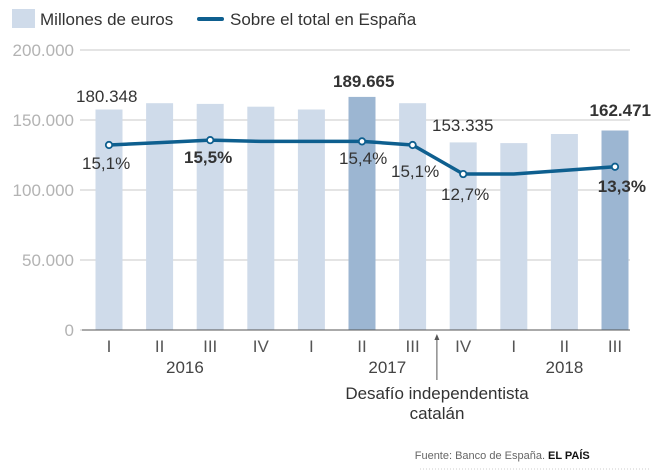 The height and width of the screenshot is (474, 663). What do you see at coordinates (43, 120) in the screenshot?
I see `y-tick-label: 150.000` at bounding box center [43, 120].